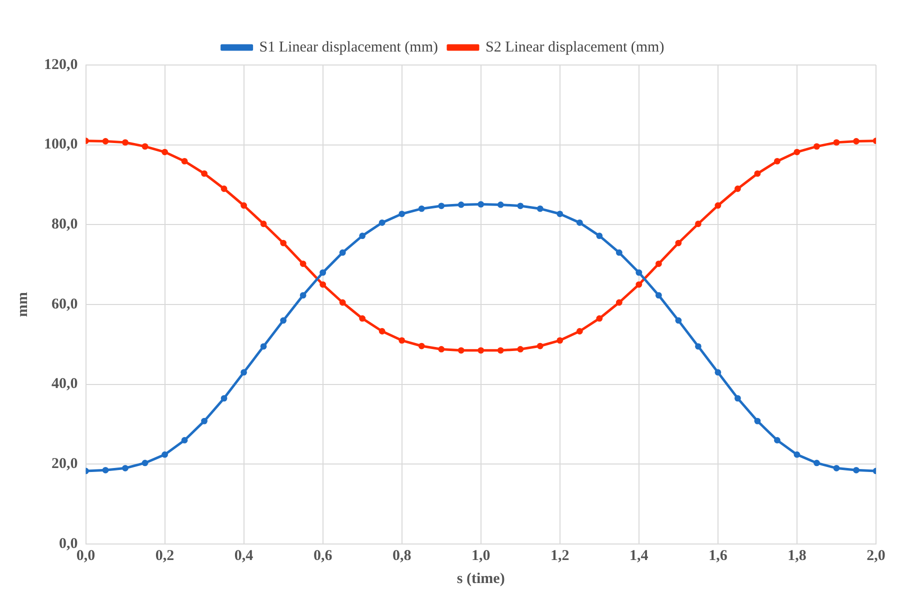 The height and width of the screenshot is (590, 900). What do you see at coordinates (164, 556) in the screenshot?
I see `x-tick-label: 0,2` at bounding box center [164, 556].